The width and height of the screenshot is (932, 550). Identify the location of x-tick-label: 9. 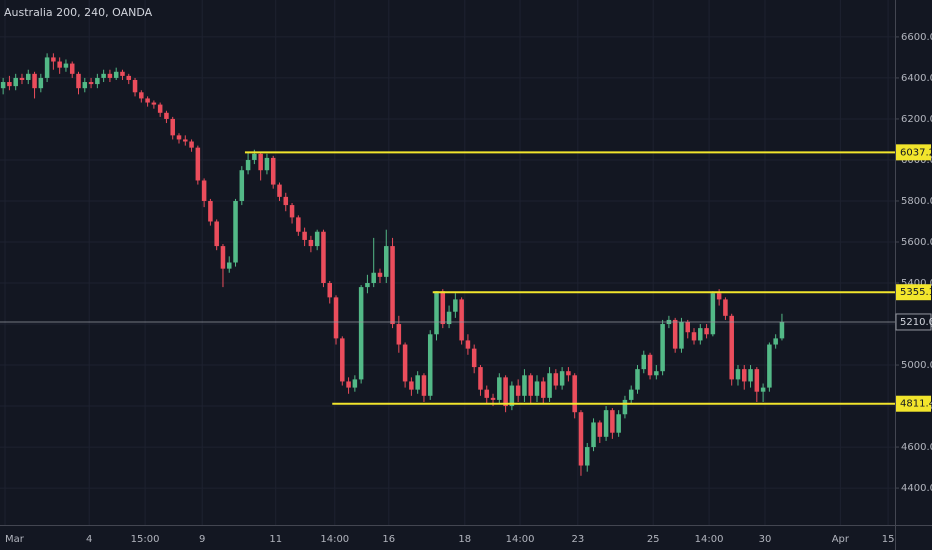
(202, 539).